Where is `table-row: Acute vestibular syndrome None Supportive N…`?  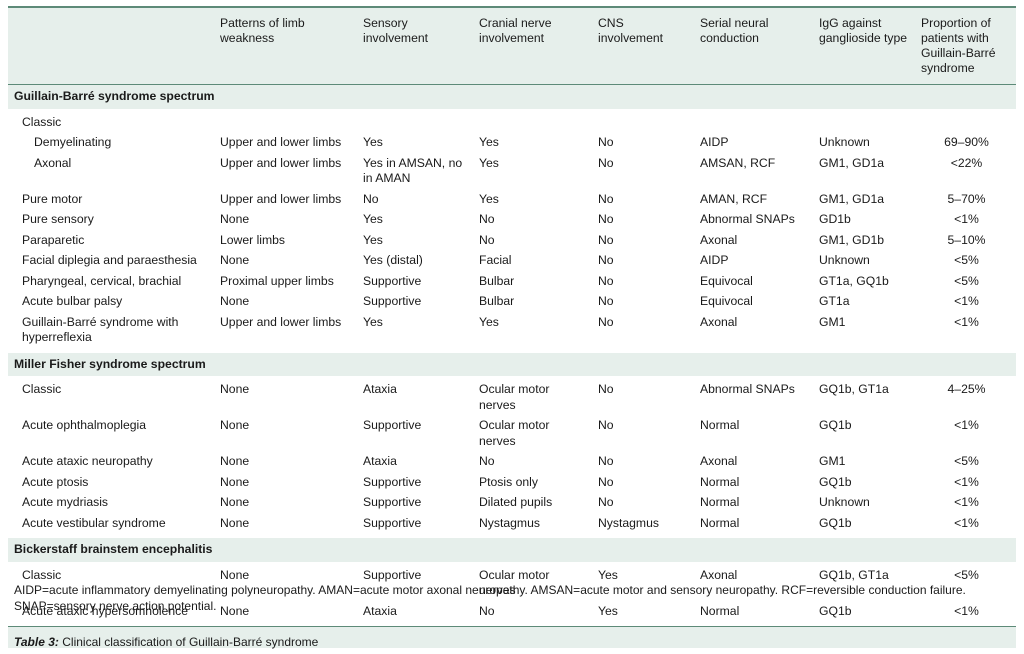
table-row: Acute vestibular syndrome None Supportive N… is located at coordinates (512, 523).